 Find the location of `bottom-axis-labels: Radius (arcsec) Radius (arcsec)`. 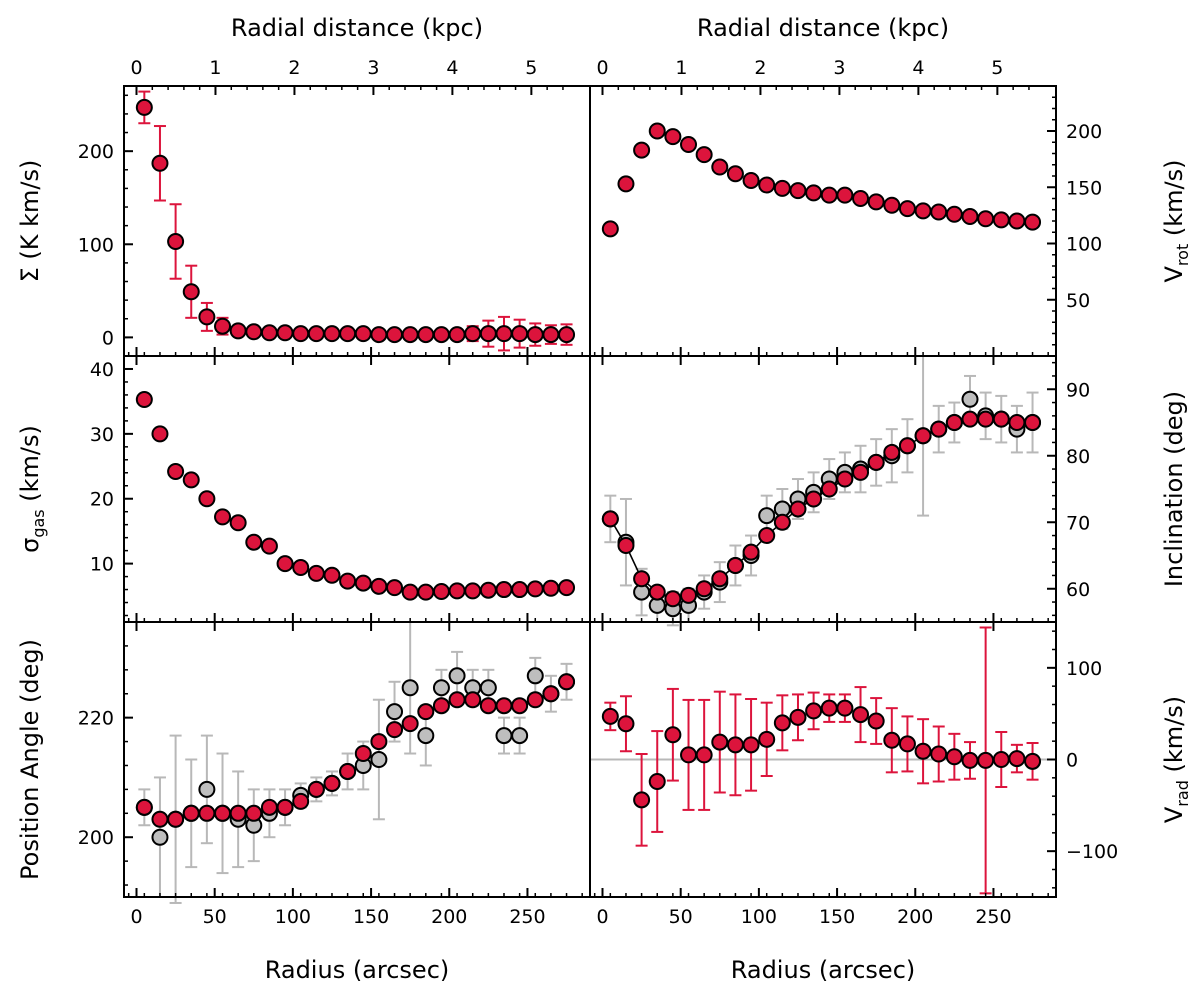

bottom-axis-labels: Radius (arcsec) Radius (arcsec) is located at coordinates (590, 970).